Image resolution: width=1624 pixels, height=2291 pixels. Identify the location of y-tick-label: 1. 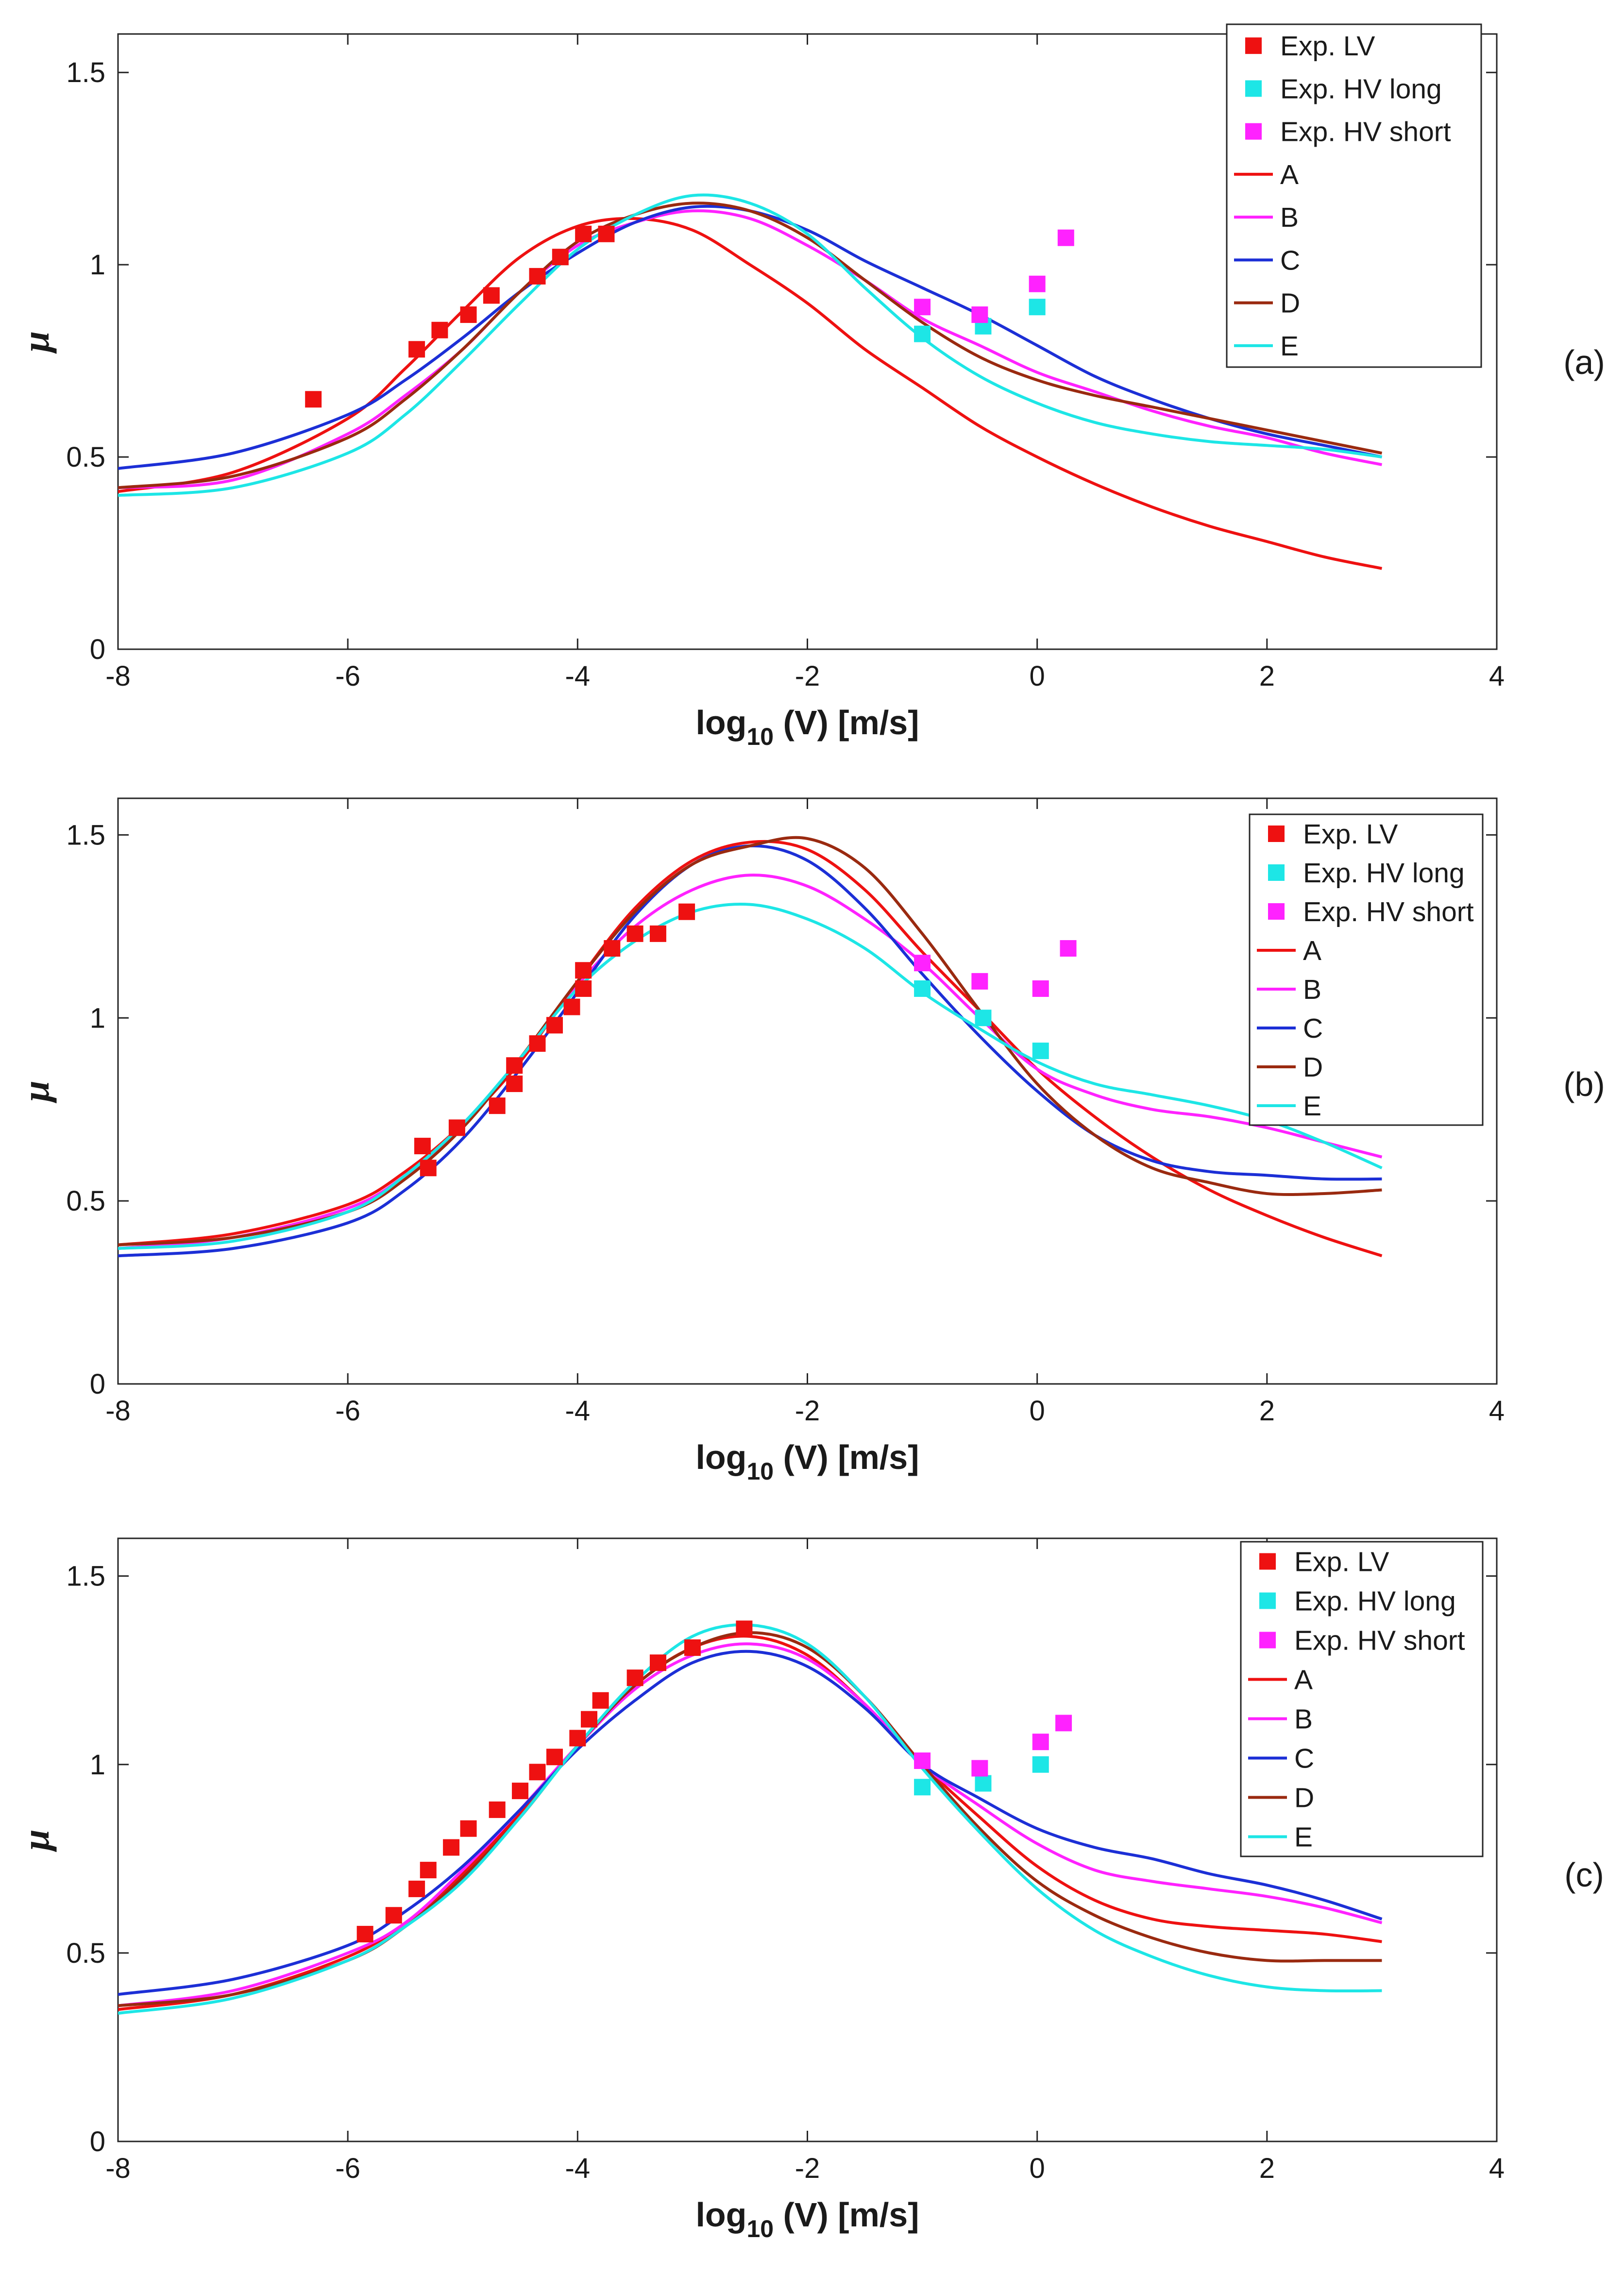
(97, 1765).